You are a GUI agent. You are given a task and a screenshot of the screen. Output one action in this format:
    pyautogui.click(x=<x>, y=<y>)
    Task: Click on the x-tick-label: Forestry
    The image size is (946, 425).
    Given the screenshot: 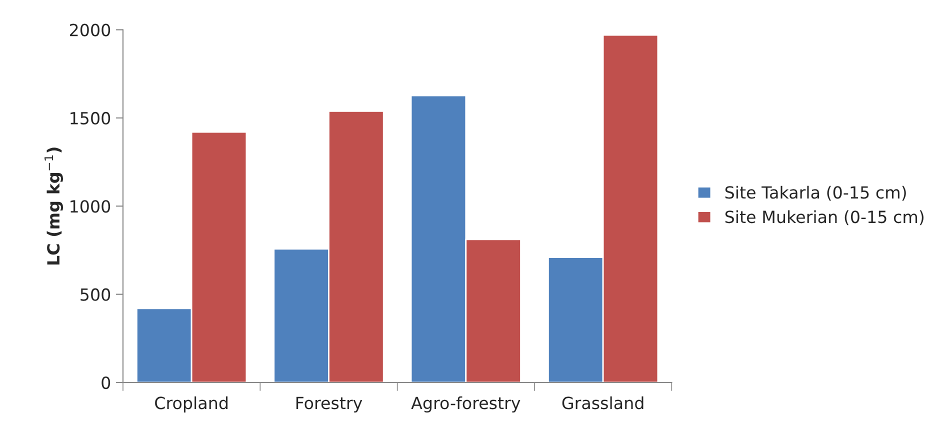 What is the action you would take?
    pyautogui.click(x=329, y=404)
    